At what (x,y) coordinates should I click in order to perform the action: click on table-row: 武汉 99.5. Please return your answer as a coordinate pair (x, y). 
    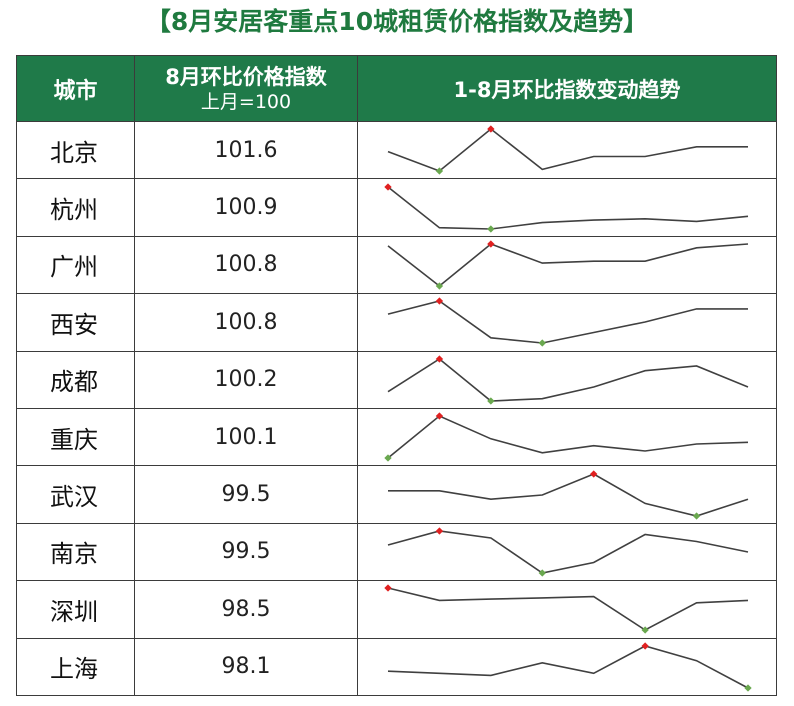
    Looking at the image, I should click on (396, 494).